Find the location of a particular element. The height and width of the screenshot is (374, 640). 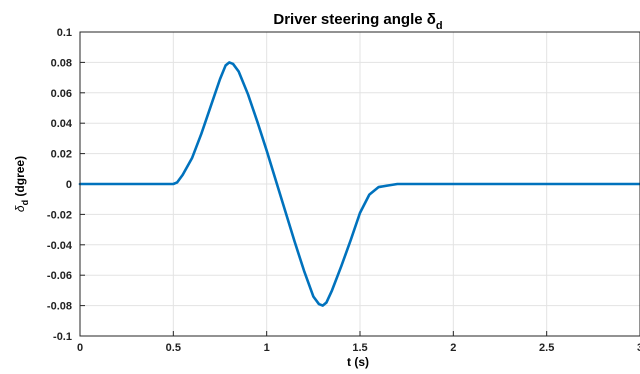

y-axis-label-subscript: d is located at coordinates (25, 203).